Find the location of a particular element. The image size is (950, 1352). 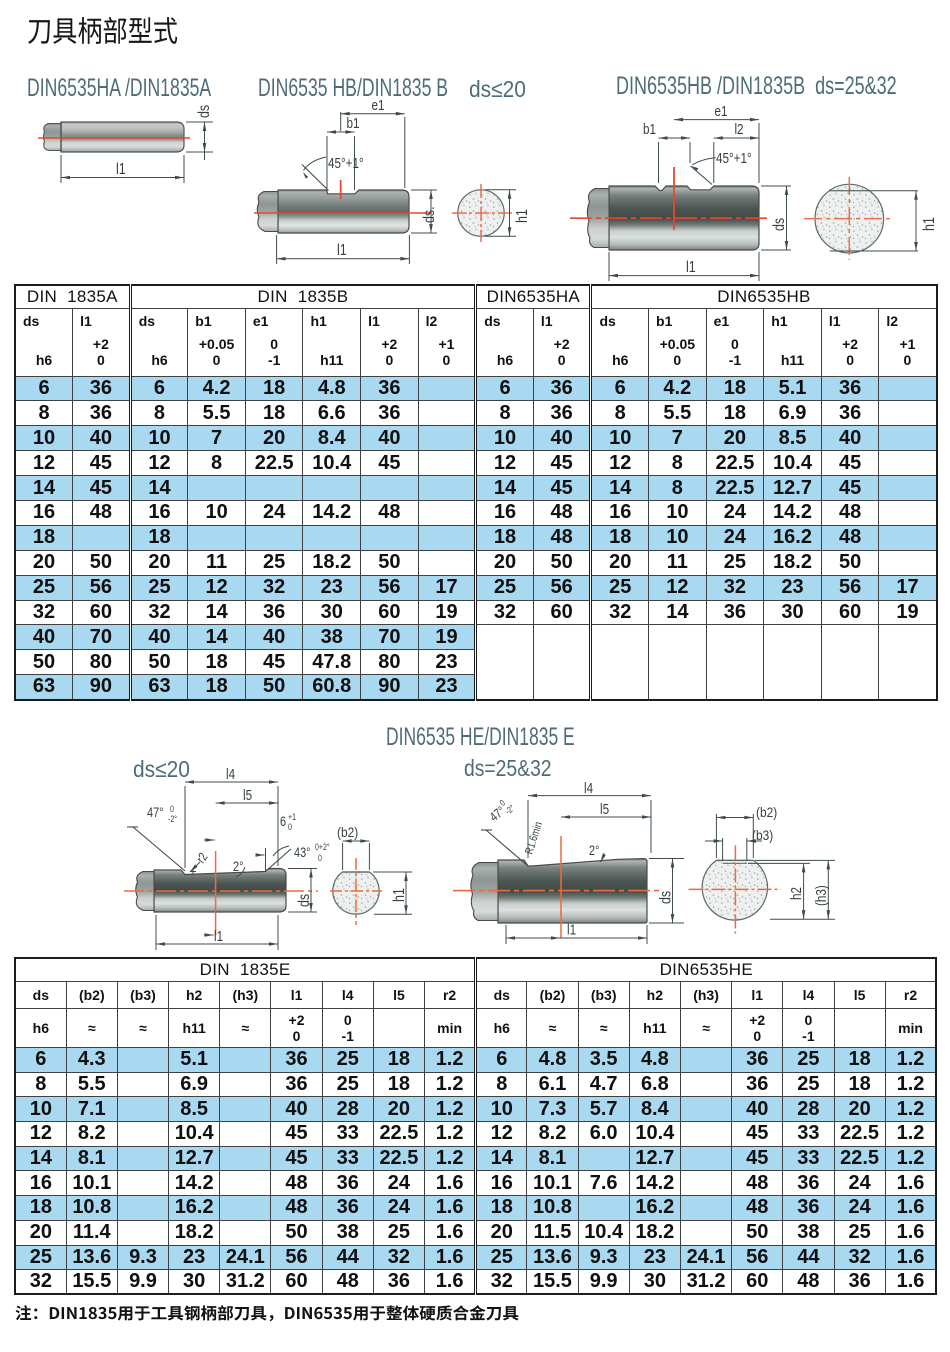

svg-text: ds. is located at coordinates (430, 214).